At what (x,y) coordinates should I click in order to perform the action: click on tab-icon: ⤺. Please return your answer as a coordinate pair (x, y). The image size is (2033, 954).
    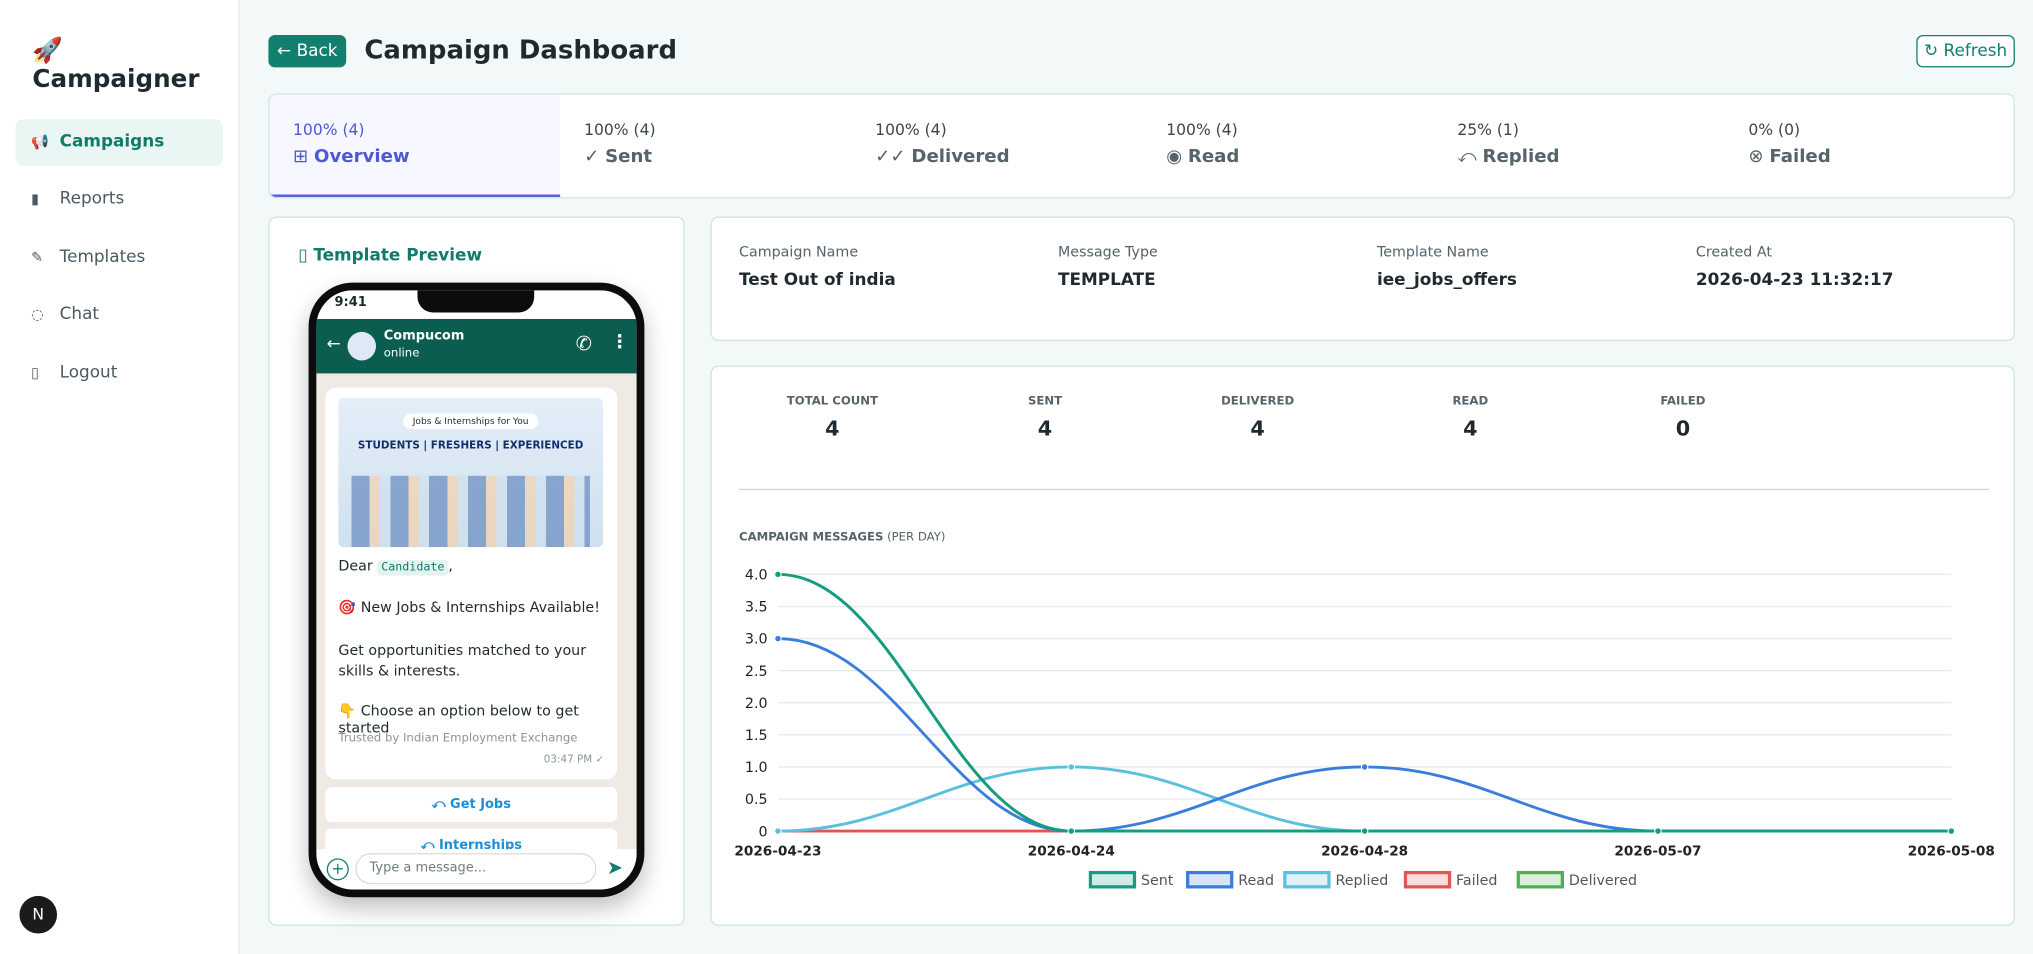
    Looking at the image, I should click on (1470, 157).